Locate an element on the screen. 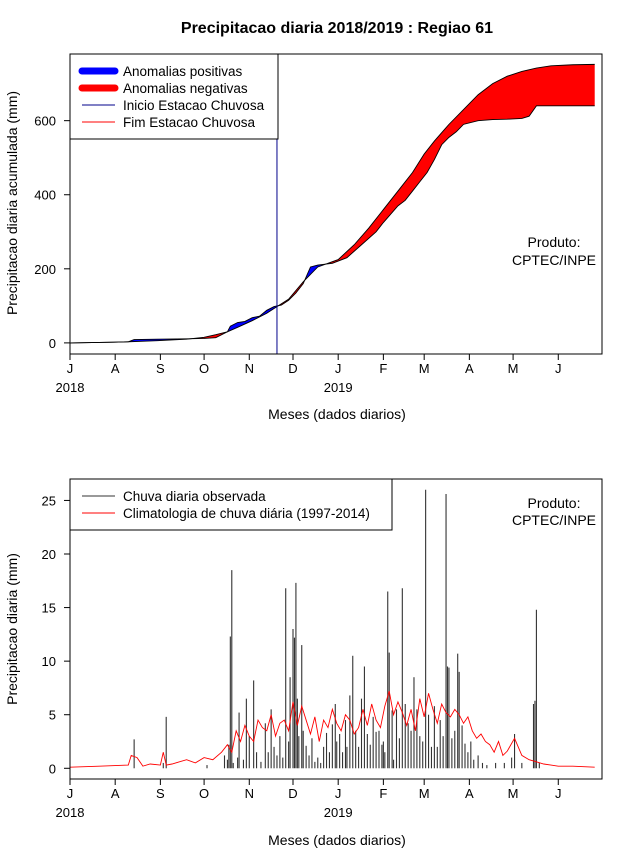  top-y-tick-label: 600 is located at coordinates (45, 121).